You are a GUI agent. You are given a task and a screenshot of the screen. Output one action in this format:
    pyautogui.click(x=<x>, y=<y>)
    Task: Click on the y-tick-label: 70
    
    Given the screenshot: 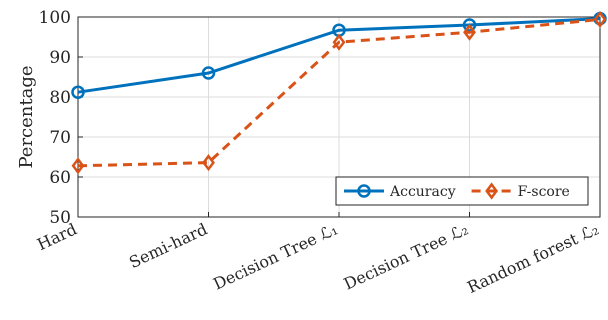 What is the action you would take?
    pyautogui.click(x=60, y=138)
    